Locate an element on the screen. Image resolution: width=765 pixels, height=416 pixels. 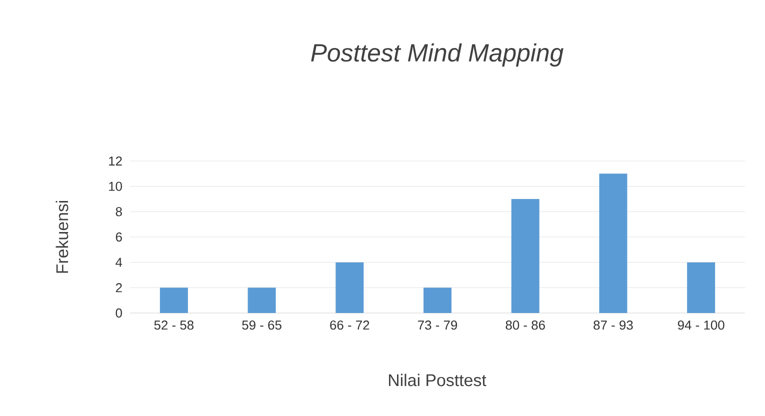
y-tick-label: 8 is located at coordinates (119, 211).